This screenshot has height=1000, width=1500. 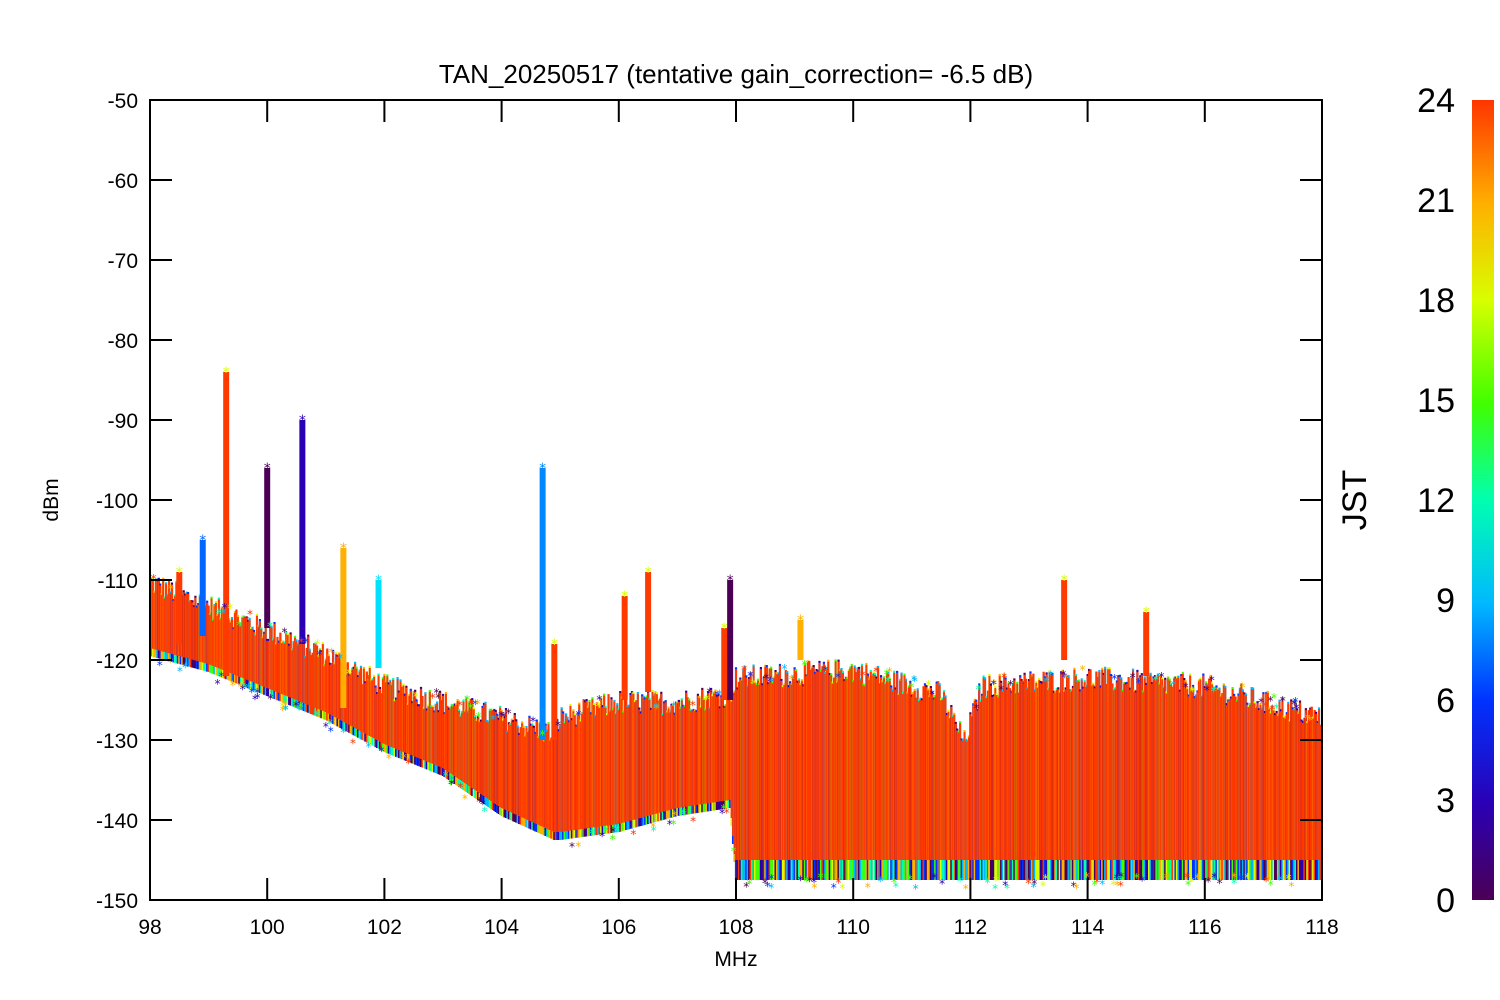 What do you see at coordinates (117, 661) in the screenshot?
I see `y-tick-label: -120` at bounding box center [117, 661].